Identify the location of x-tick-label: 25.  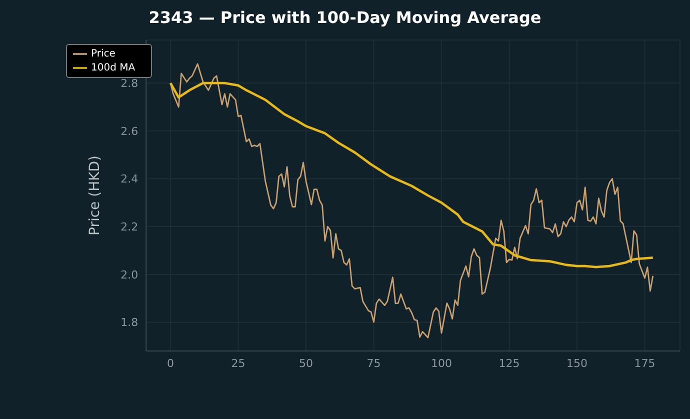
(238, 363).